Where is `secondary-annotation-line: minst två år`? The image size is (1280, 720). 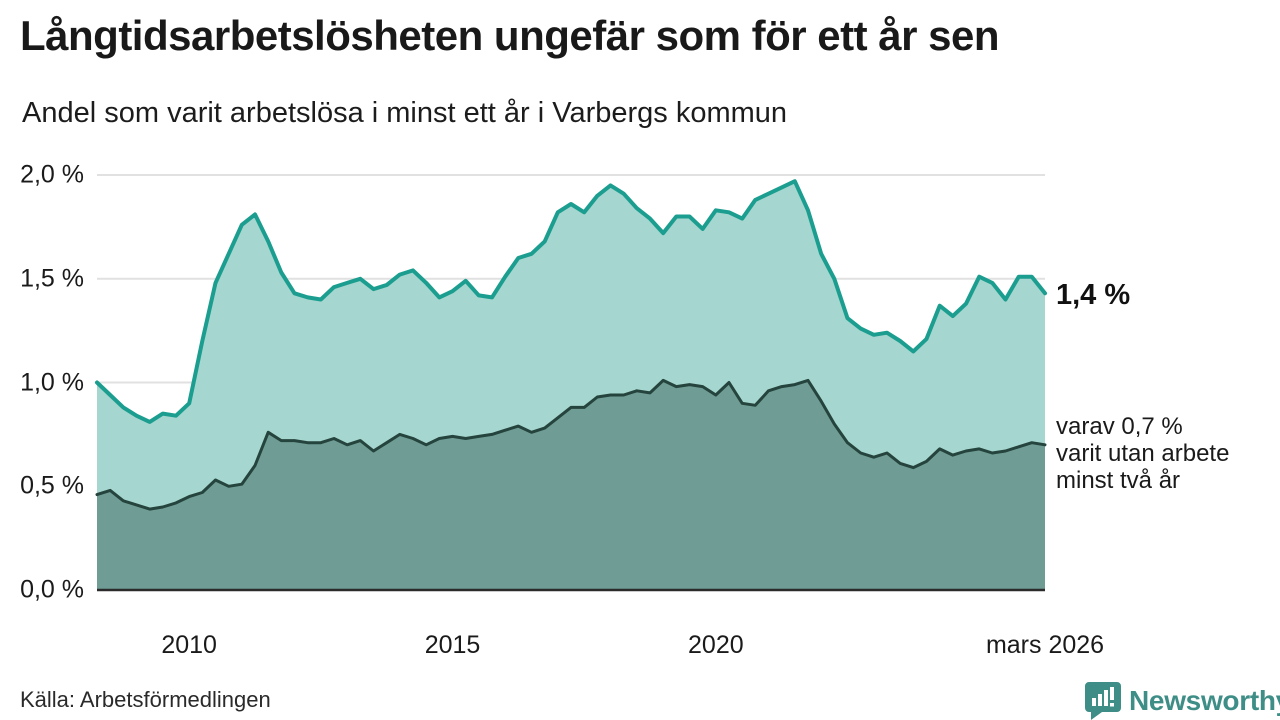 secondary-annotation-line: minst två år is located at coordinates (1118, 480).